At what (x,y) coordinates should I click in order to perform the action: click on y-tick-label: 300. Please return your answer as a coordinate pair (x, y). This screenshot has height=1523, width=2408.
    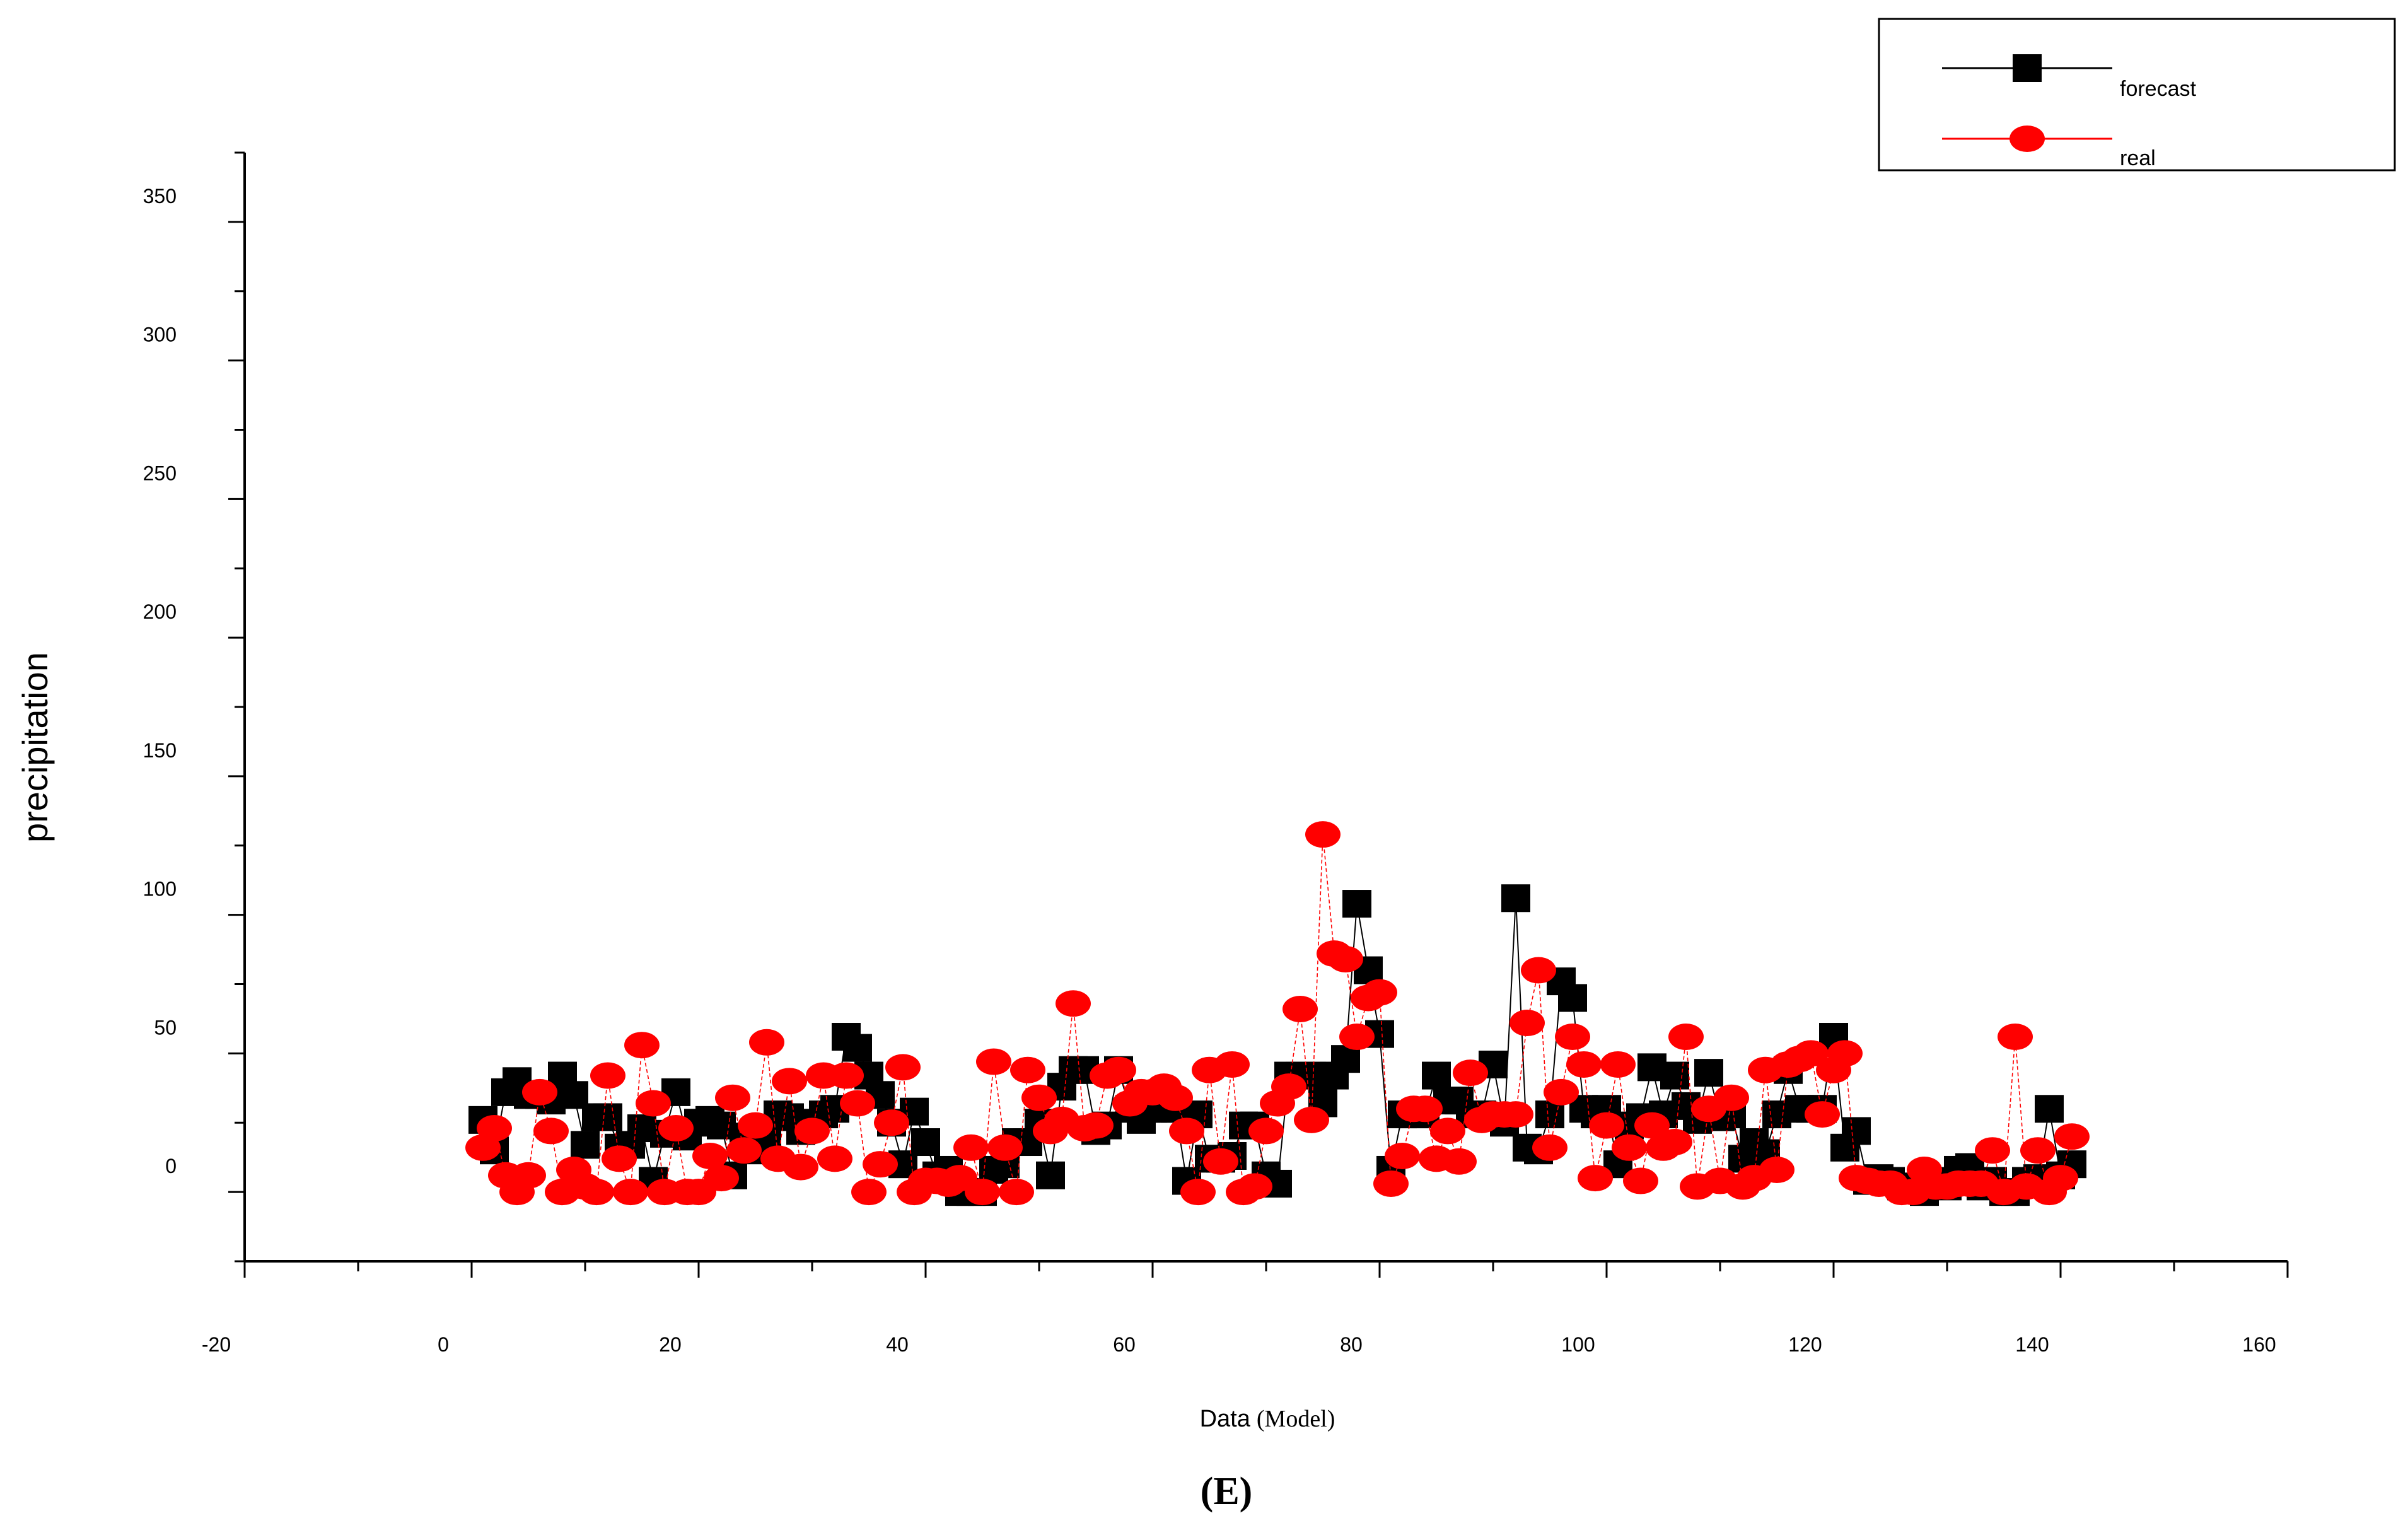
    Looking at the image, I should click on (160, 335).